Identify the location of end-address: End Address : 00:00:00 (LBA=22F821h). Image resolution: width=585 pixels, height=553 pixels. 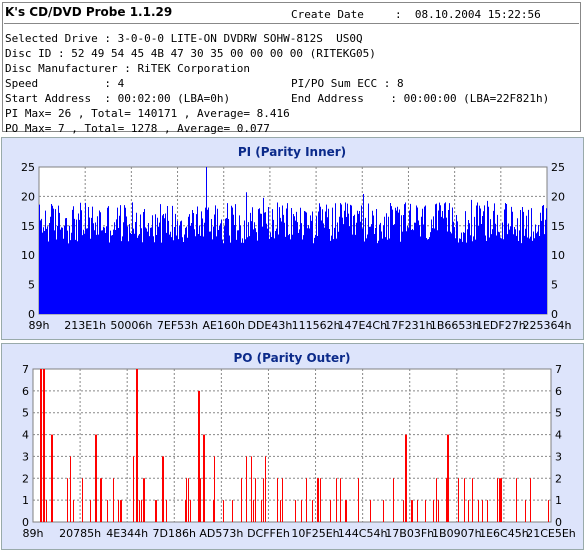
(420, 98).